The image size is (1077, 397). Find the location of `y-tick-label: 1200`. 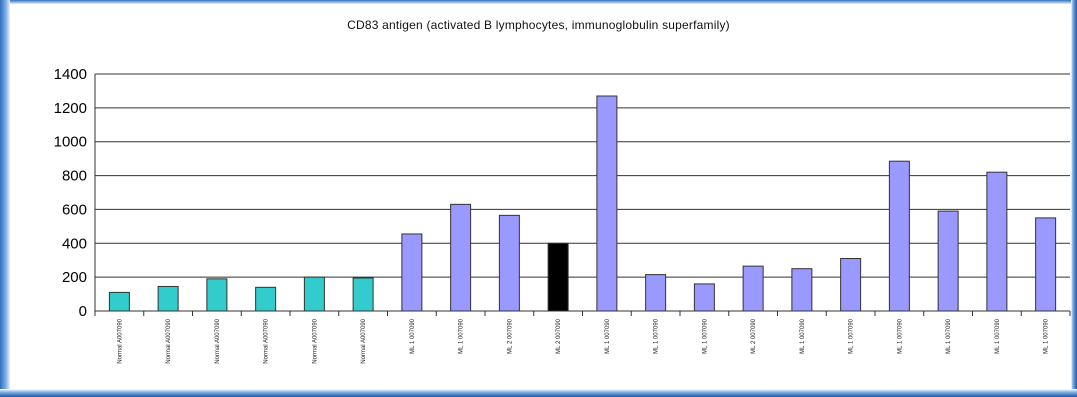

y-tick-label: 1200 is located at coordinates (70, 108).